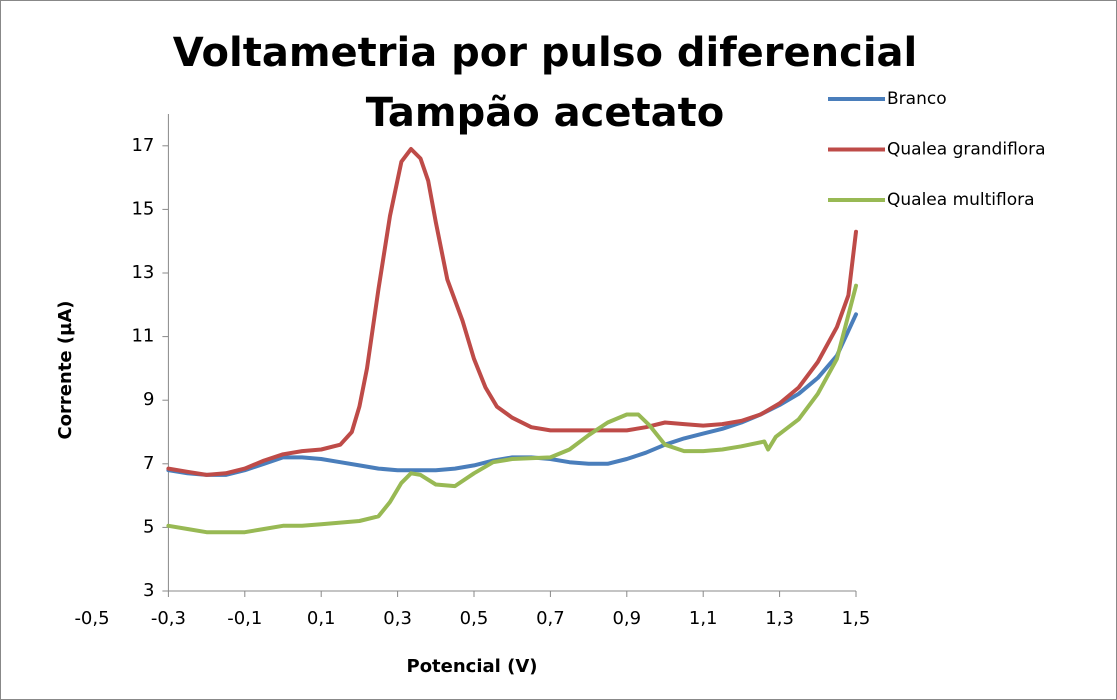 The image size is (1117, 700). I want to click on legend-text: Qualea grandiflora, so click(966, 150).